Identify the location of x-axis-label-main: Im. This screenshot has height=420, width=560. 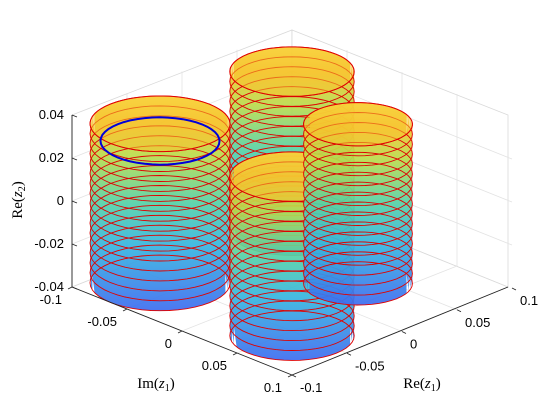
(145, 384).